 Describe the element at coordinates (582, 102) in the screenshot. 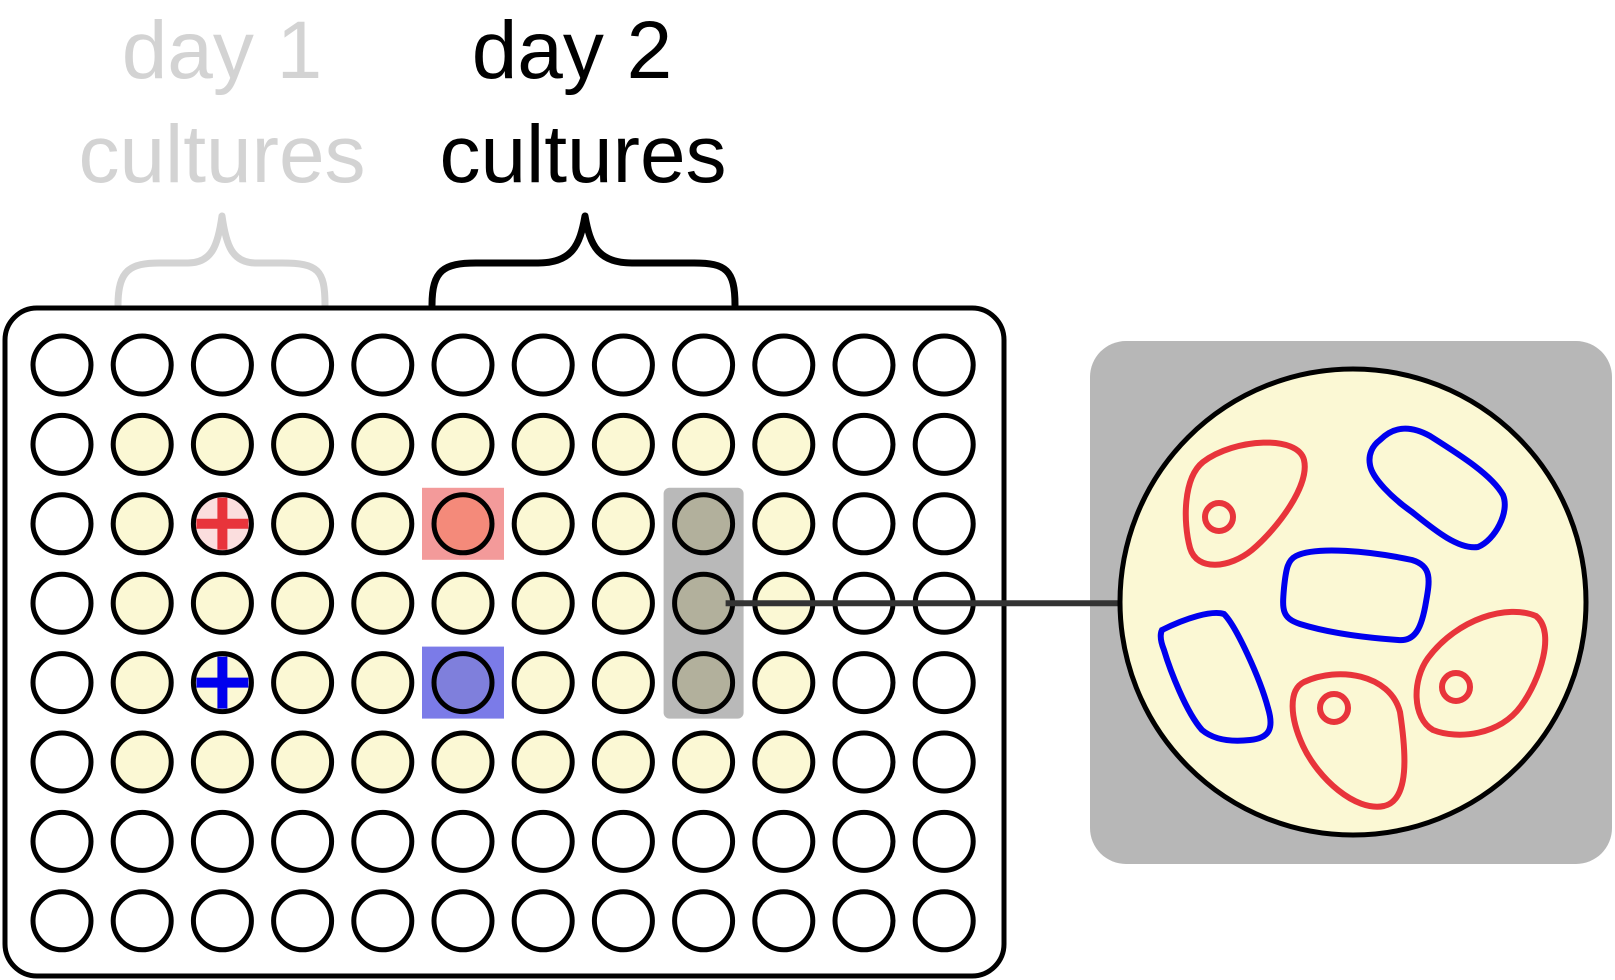

I see `day2-label: day 2 cultures` at that location.